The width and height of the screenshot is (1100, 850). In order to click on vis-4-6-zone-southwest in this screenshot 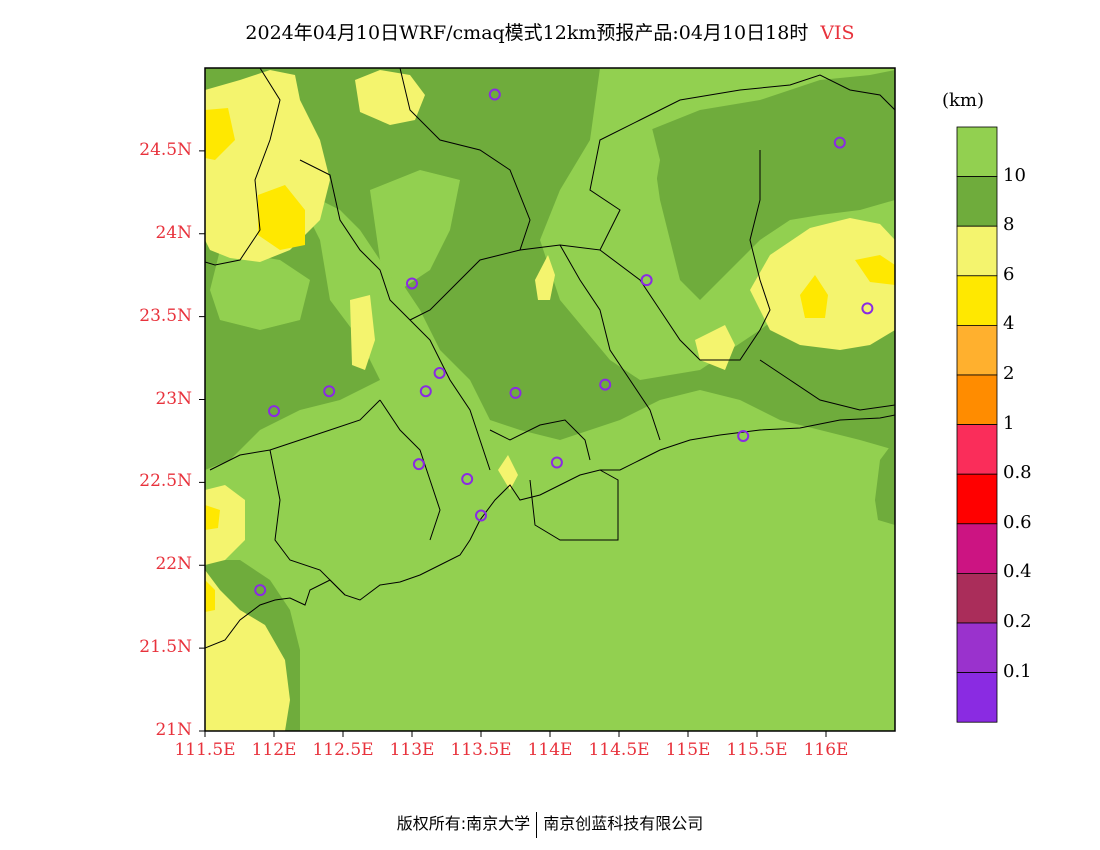, I will do `click(210, 596)`.